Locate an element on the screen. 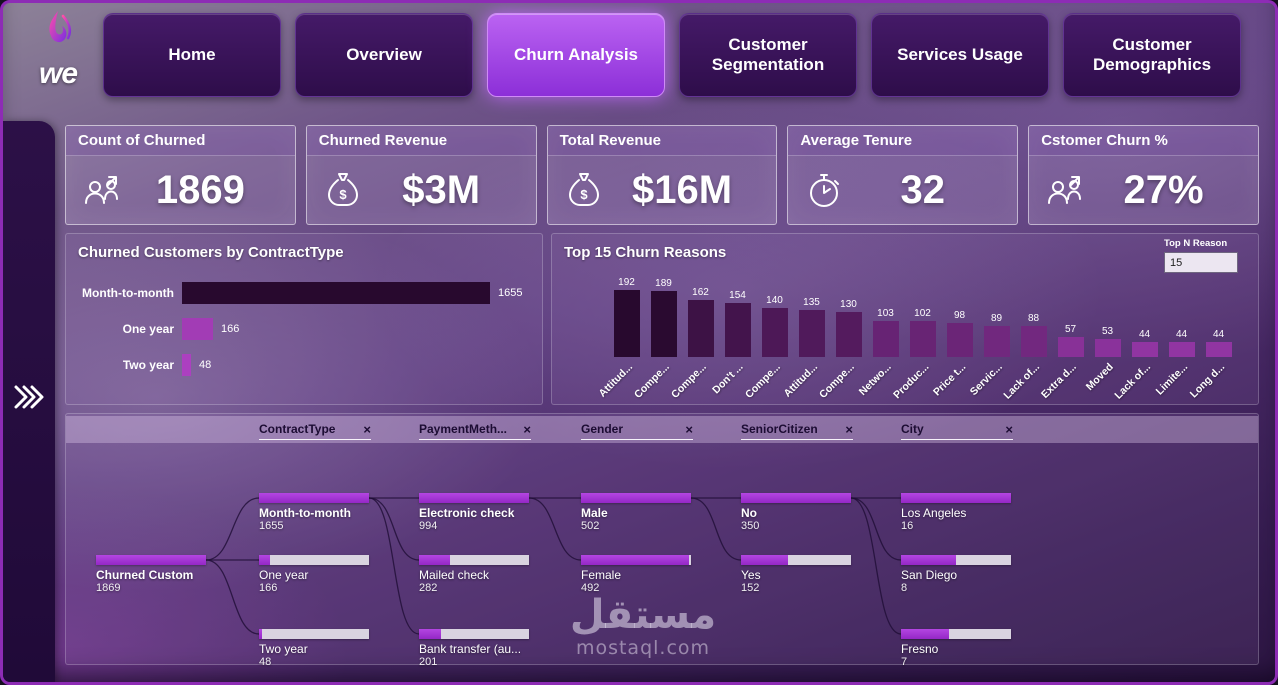 The height and width of the screenshot is (685, 1278). tab-services-usage: Services Usage is located at coordinates (960, 55).